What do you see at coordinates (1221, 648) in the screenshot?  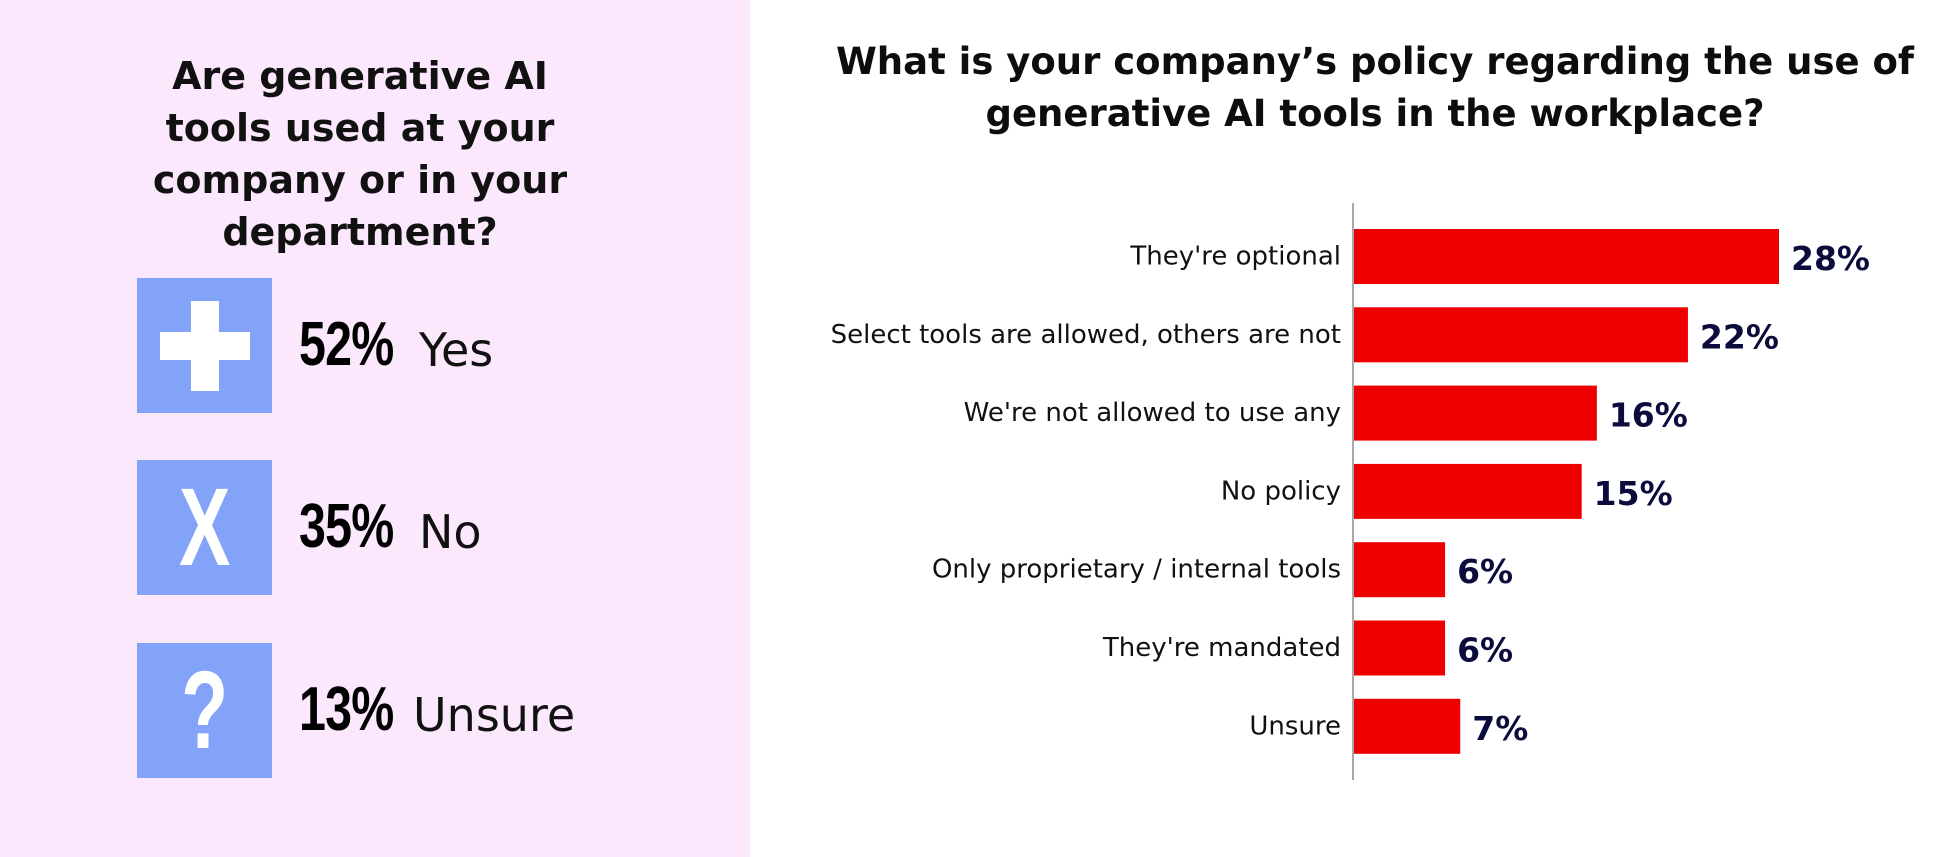 I see `category-label-5: They're mandated` at bounding box center [1221, 648].